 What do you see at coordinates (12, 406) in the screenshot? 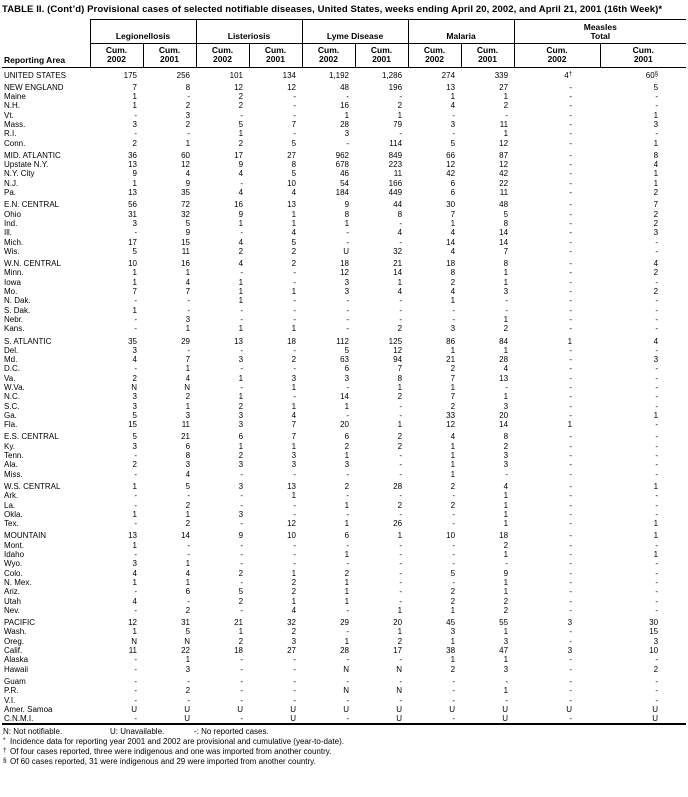
I see `reporting-area-cell: S.C.` at bounding box center [12, 406].